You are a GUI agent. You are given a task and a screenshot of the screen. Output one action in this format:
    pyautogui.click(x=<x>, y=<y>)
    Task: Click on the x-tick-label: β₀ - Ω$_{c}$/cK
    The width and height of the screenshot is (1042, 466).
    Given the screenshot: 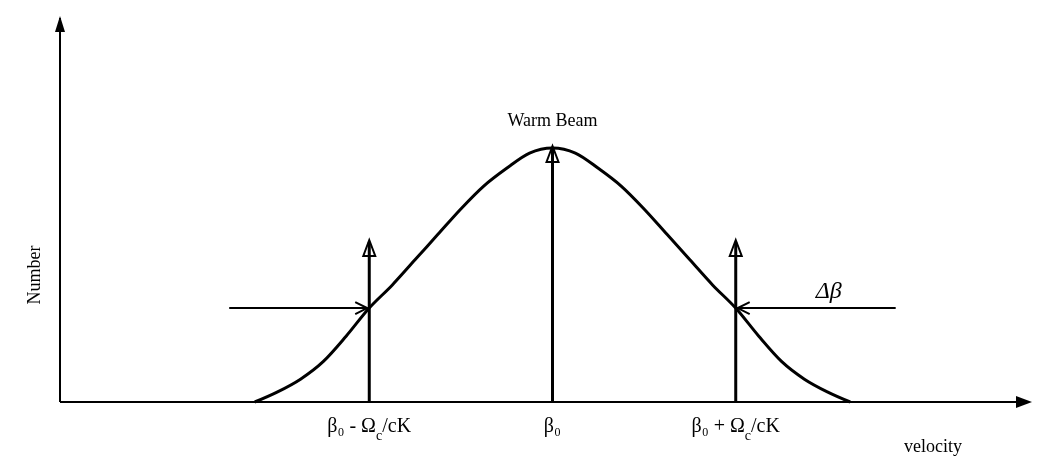 What is the action you would take?
    pyautogui.click(x=369, y=428)
    